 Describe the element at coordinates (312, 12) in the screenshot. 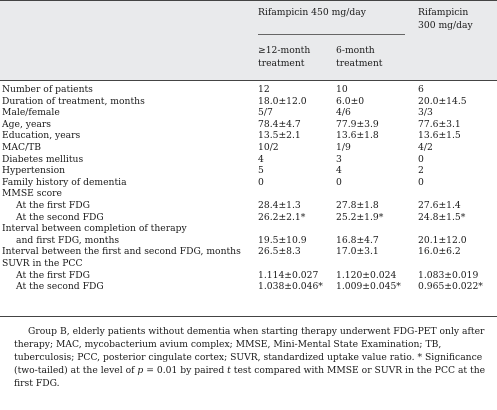

I see `group-a-header: Rifampicin 450 mg/day` at that location.